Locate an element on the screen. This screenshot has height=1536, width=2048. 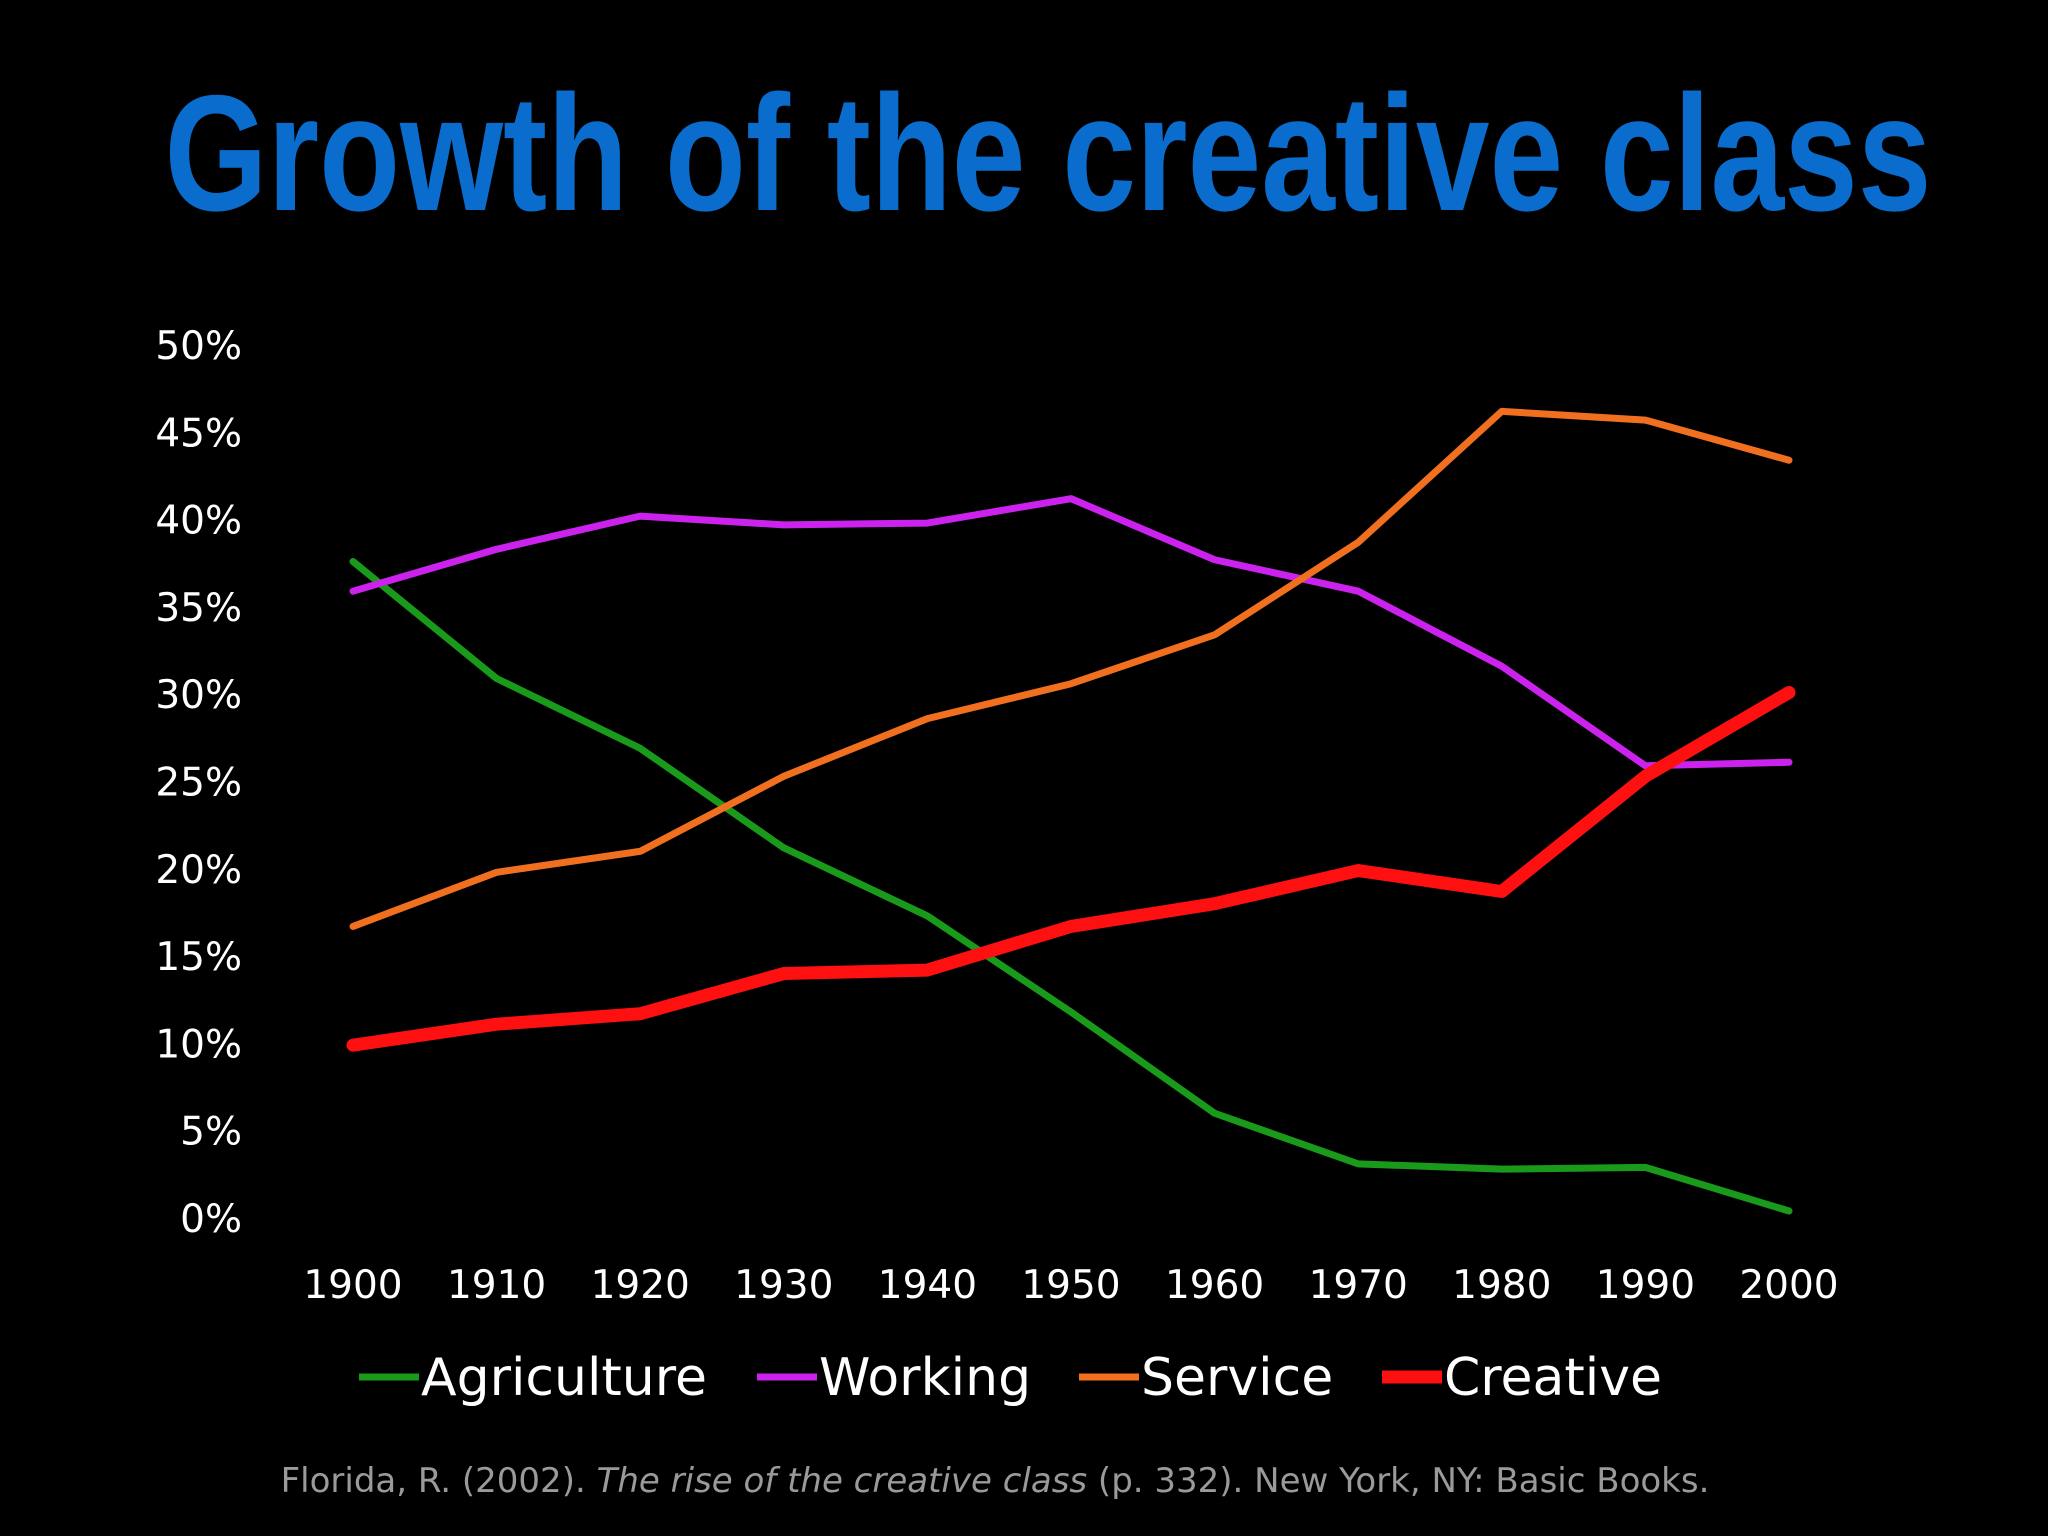
legend-label: Service is located at coordinates (1237, 1378).